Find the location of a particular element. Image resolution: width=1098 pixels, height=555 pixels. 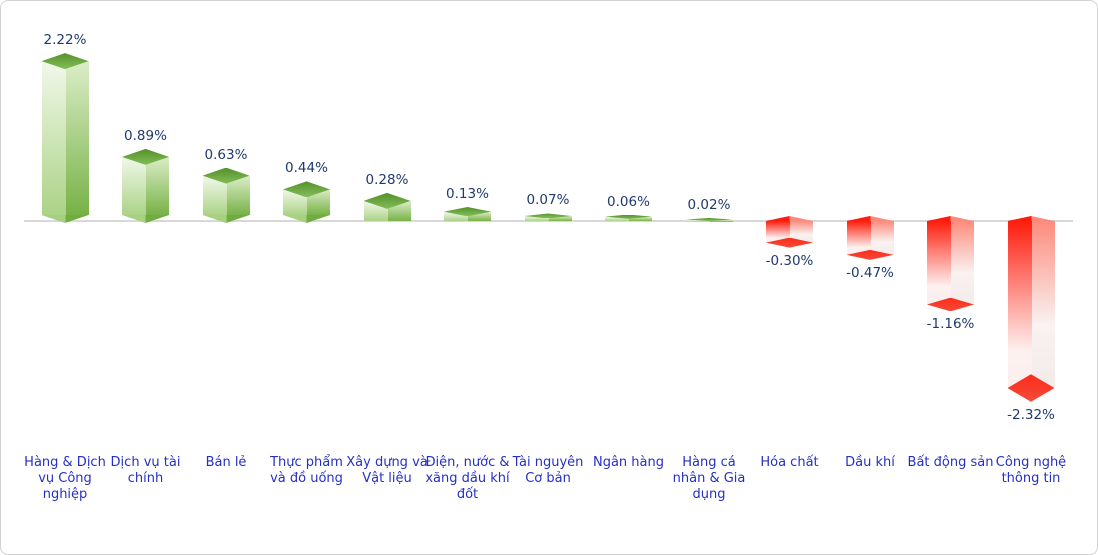

value-label: -0.47% is located at coordinates (870, 272).